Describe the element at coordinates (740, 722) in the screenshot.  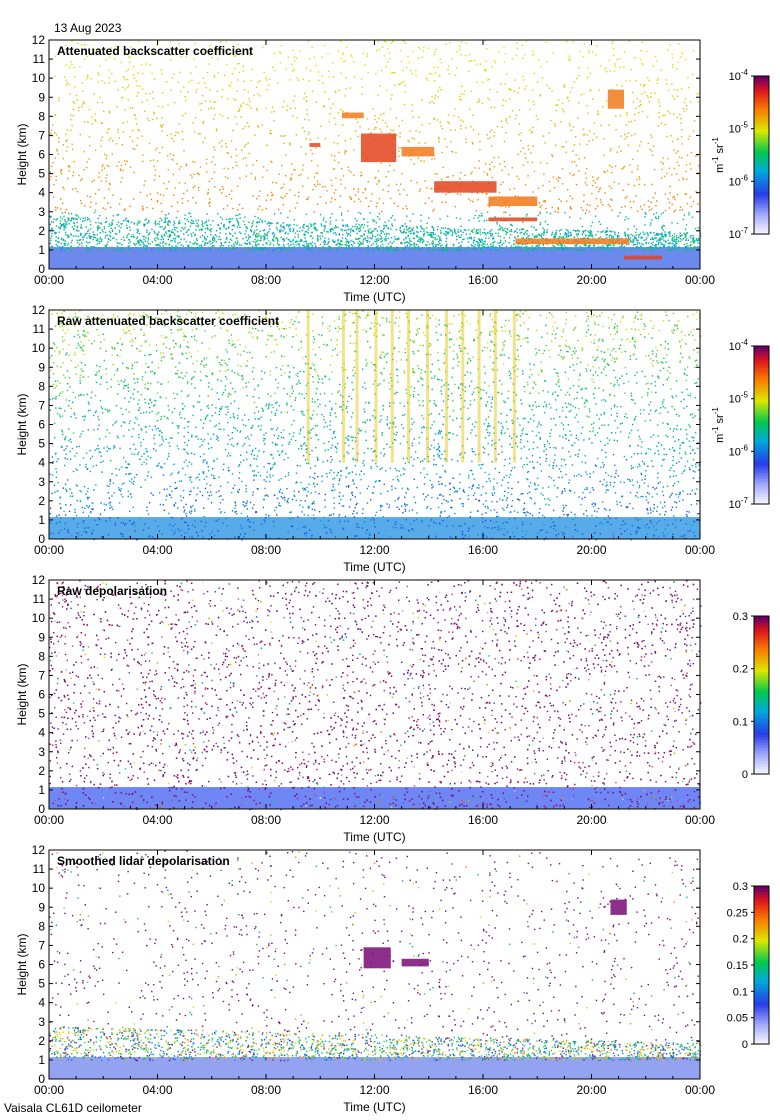
I see `colorbar-tick-label: 0.1` at that location.